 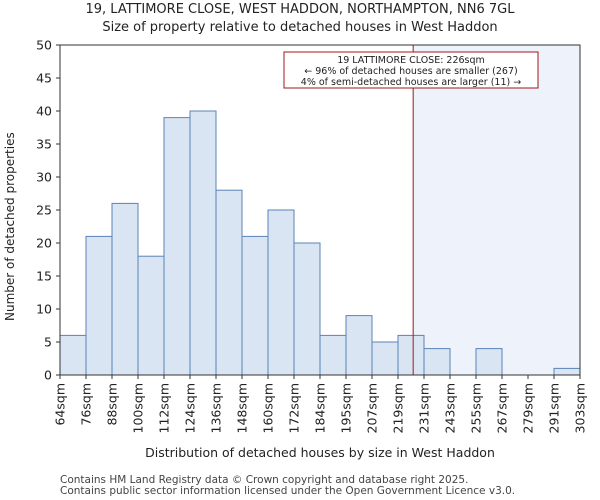 What do you see at coordinates (411, 60) in the screenshot?
I see `annotation-line-1: 19 LATTIMORE CLOSE: 226sqm` at bounding box center [411, 60].